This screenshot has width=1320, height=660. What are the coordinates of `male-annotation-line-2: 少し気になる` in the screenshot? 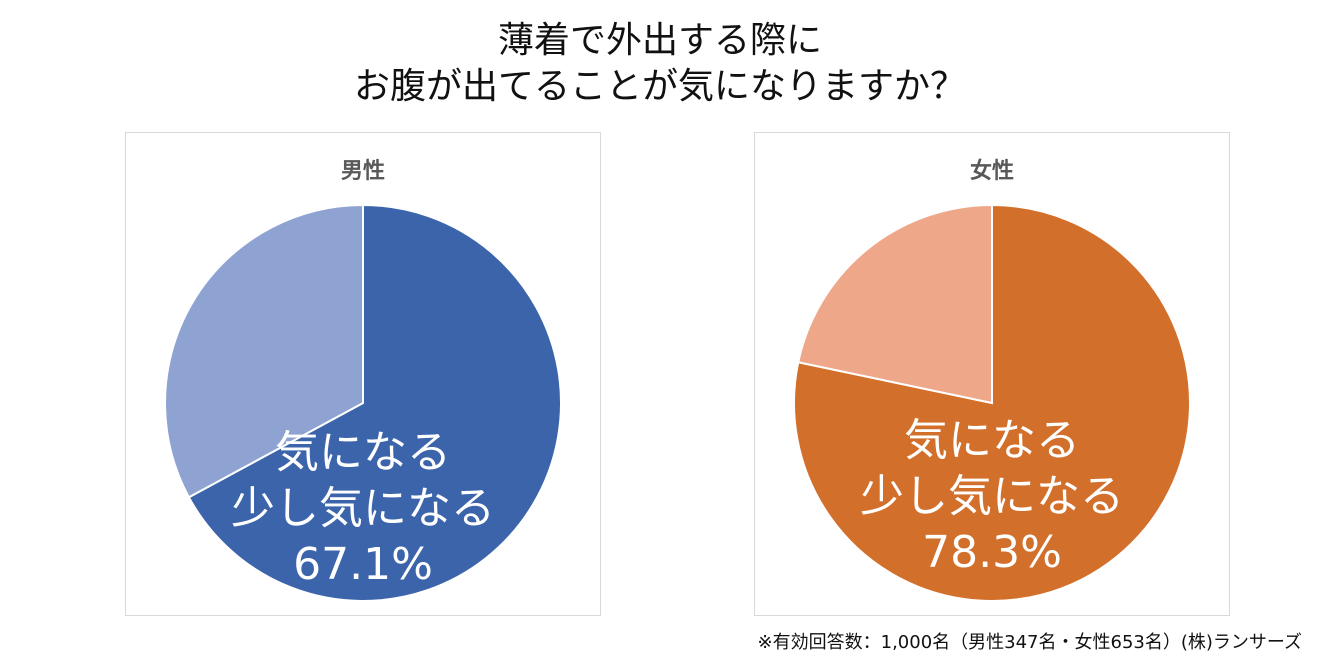 It's located at (363, 508).